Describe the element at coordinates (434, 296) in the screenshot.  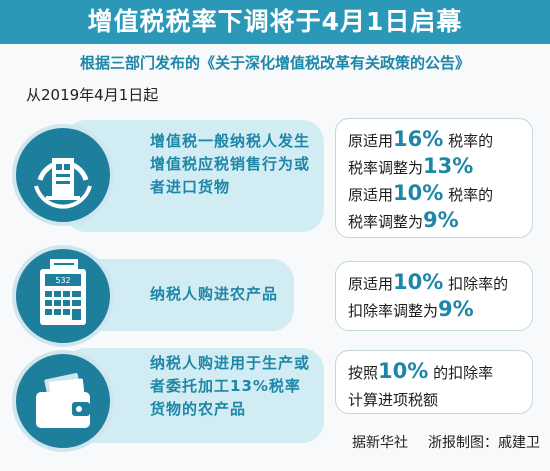
I see `rate-change-box: 原适用10% 扣除率的 扣除率调整为9%` at that location.